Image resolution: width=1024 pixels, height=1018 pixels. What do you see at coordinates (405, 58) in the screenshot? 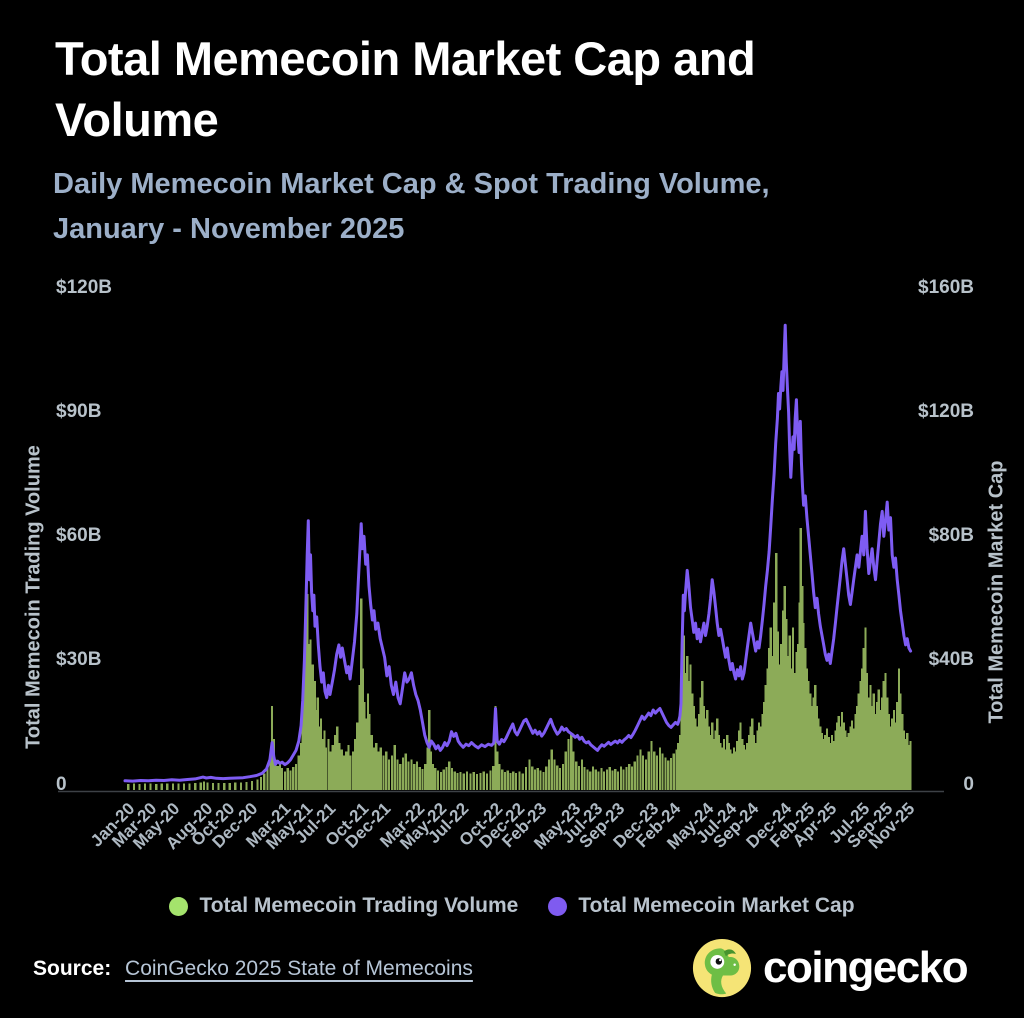
I see `page-title-line1: Total Memecoin Market Cap and` at bounding box center [405, 58].